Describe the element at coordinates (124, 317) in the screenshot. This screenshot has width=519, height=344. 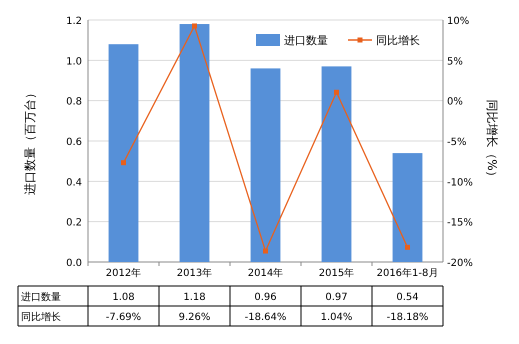
I see `data-label: -7.69%` at that location.